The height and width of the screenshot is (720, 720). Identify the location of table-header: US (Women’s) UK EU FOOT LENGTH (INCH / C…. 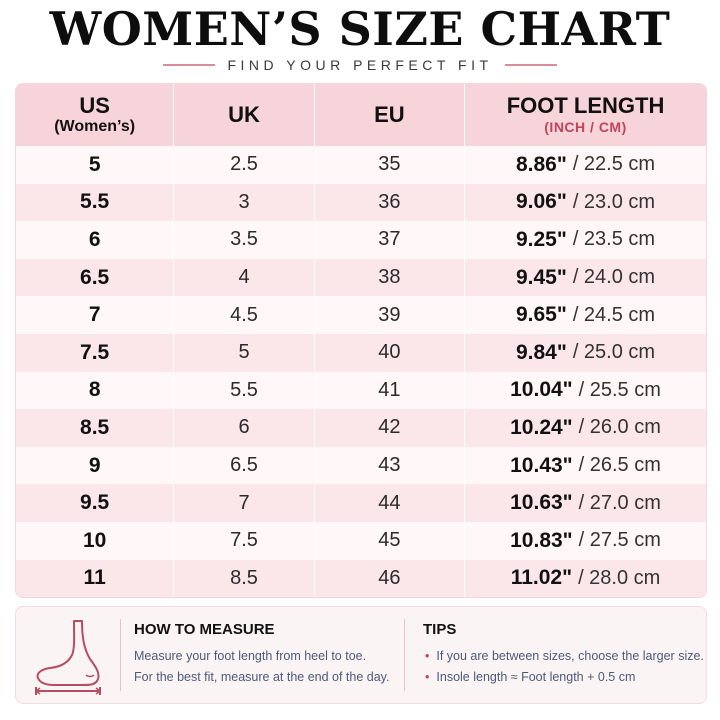
(361, 115).